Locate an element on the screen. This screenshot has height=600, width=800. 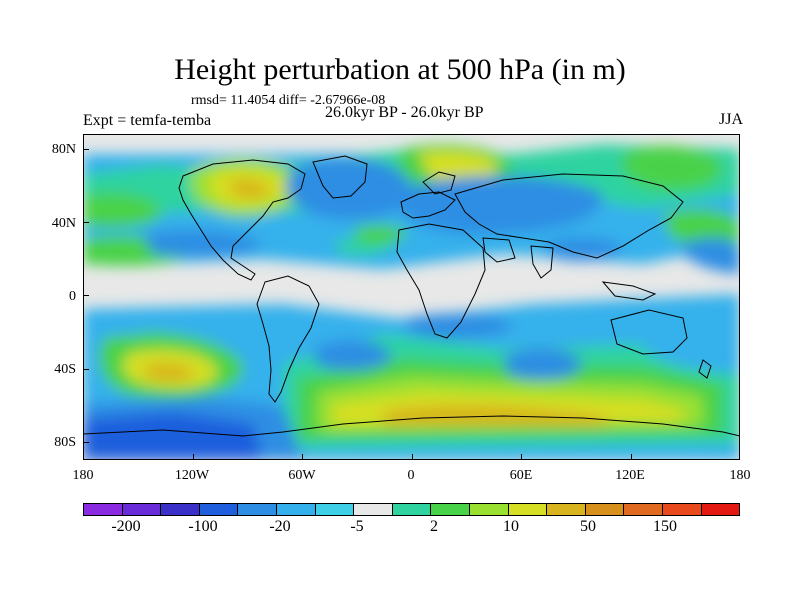
experiment-label: Expt = temfa-temba is located at coordinates (147, 120).